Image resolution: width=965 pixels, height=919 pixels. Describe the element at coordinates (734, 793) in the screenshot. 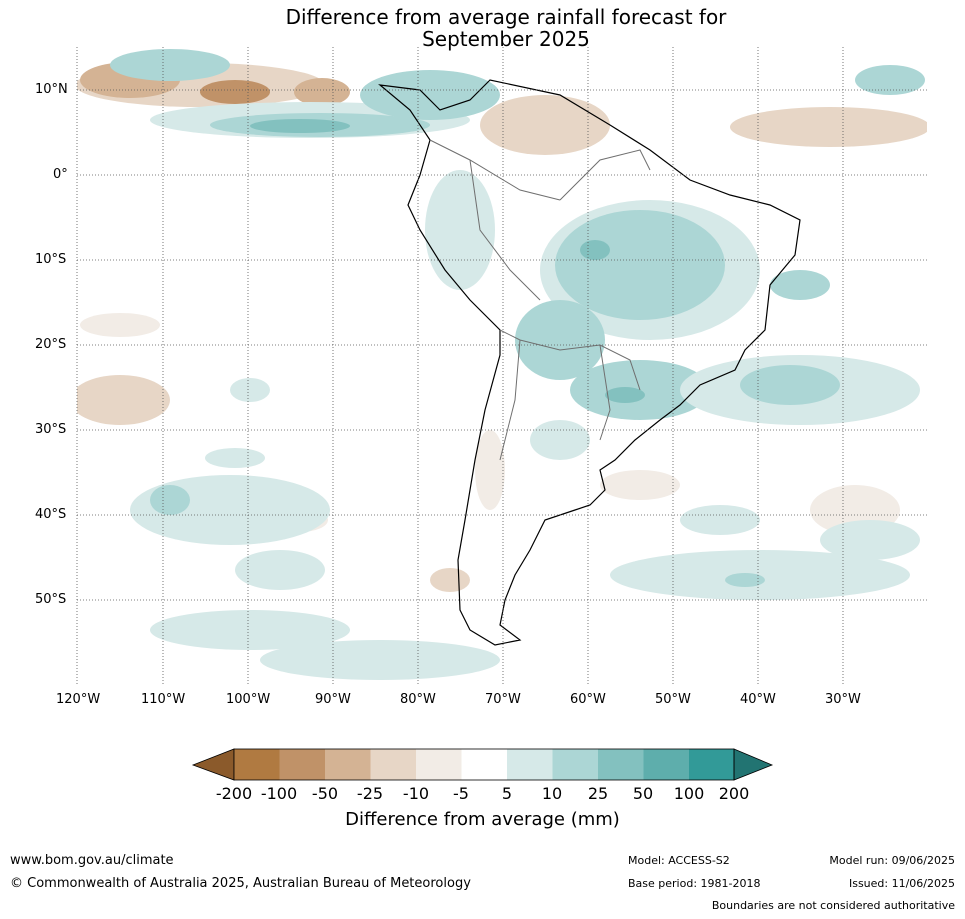

I see `legend-tick-label: 200` at that location.